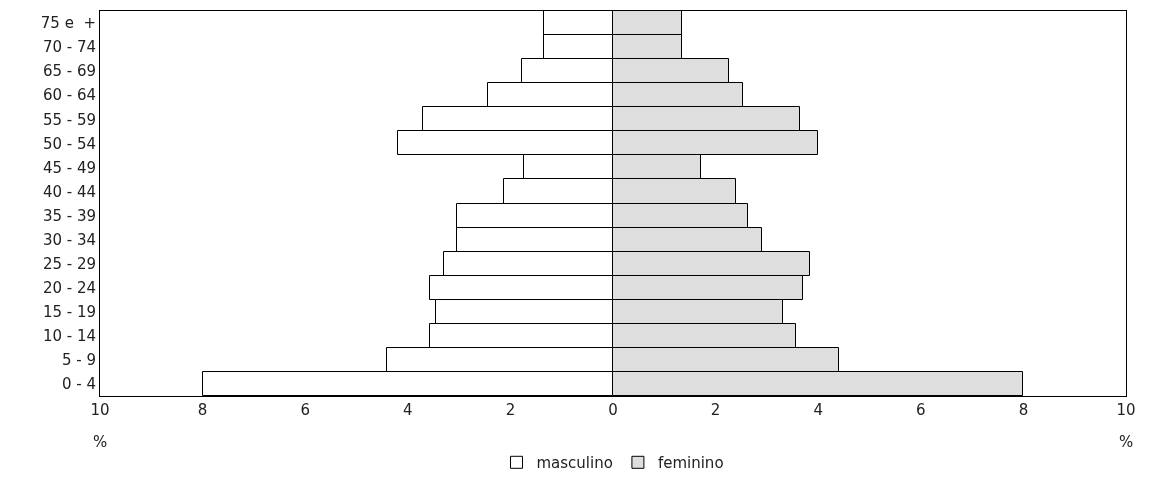 This screenshot has height=489, width=1151. Describe the element at coordinates (690, 463) in the screenshot. I see `legend-label: feminino` at that location.